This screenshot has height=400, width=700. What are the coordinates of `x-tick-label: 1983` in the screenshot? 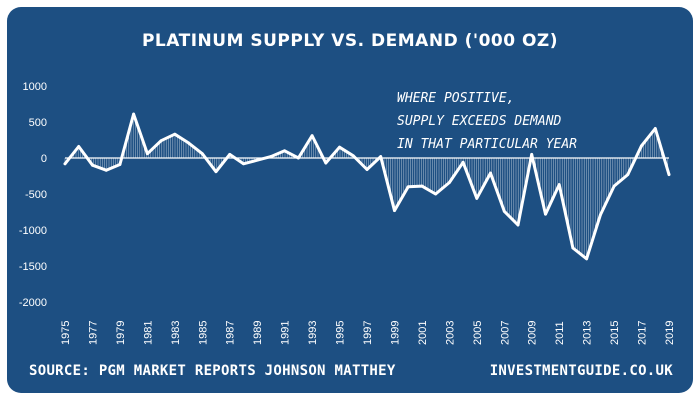 It's located at (176, 333).